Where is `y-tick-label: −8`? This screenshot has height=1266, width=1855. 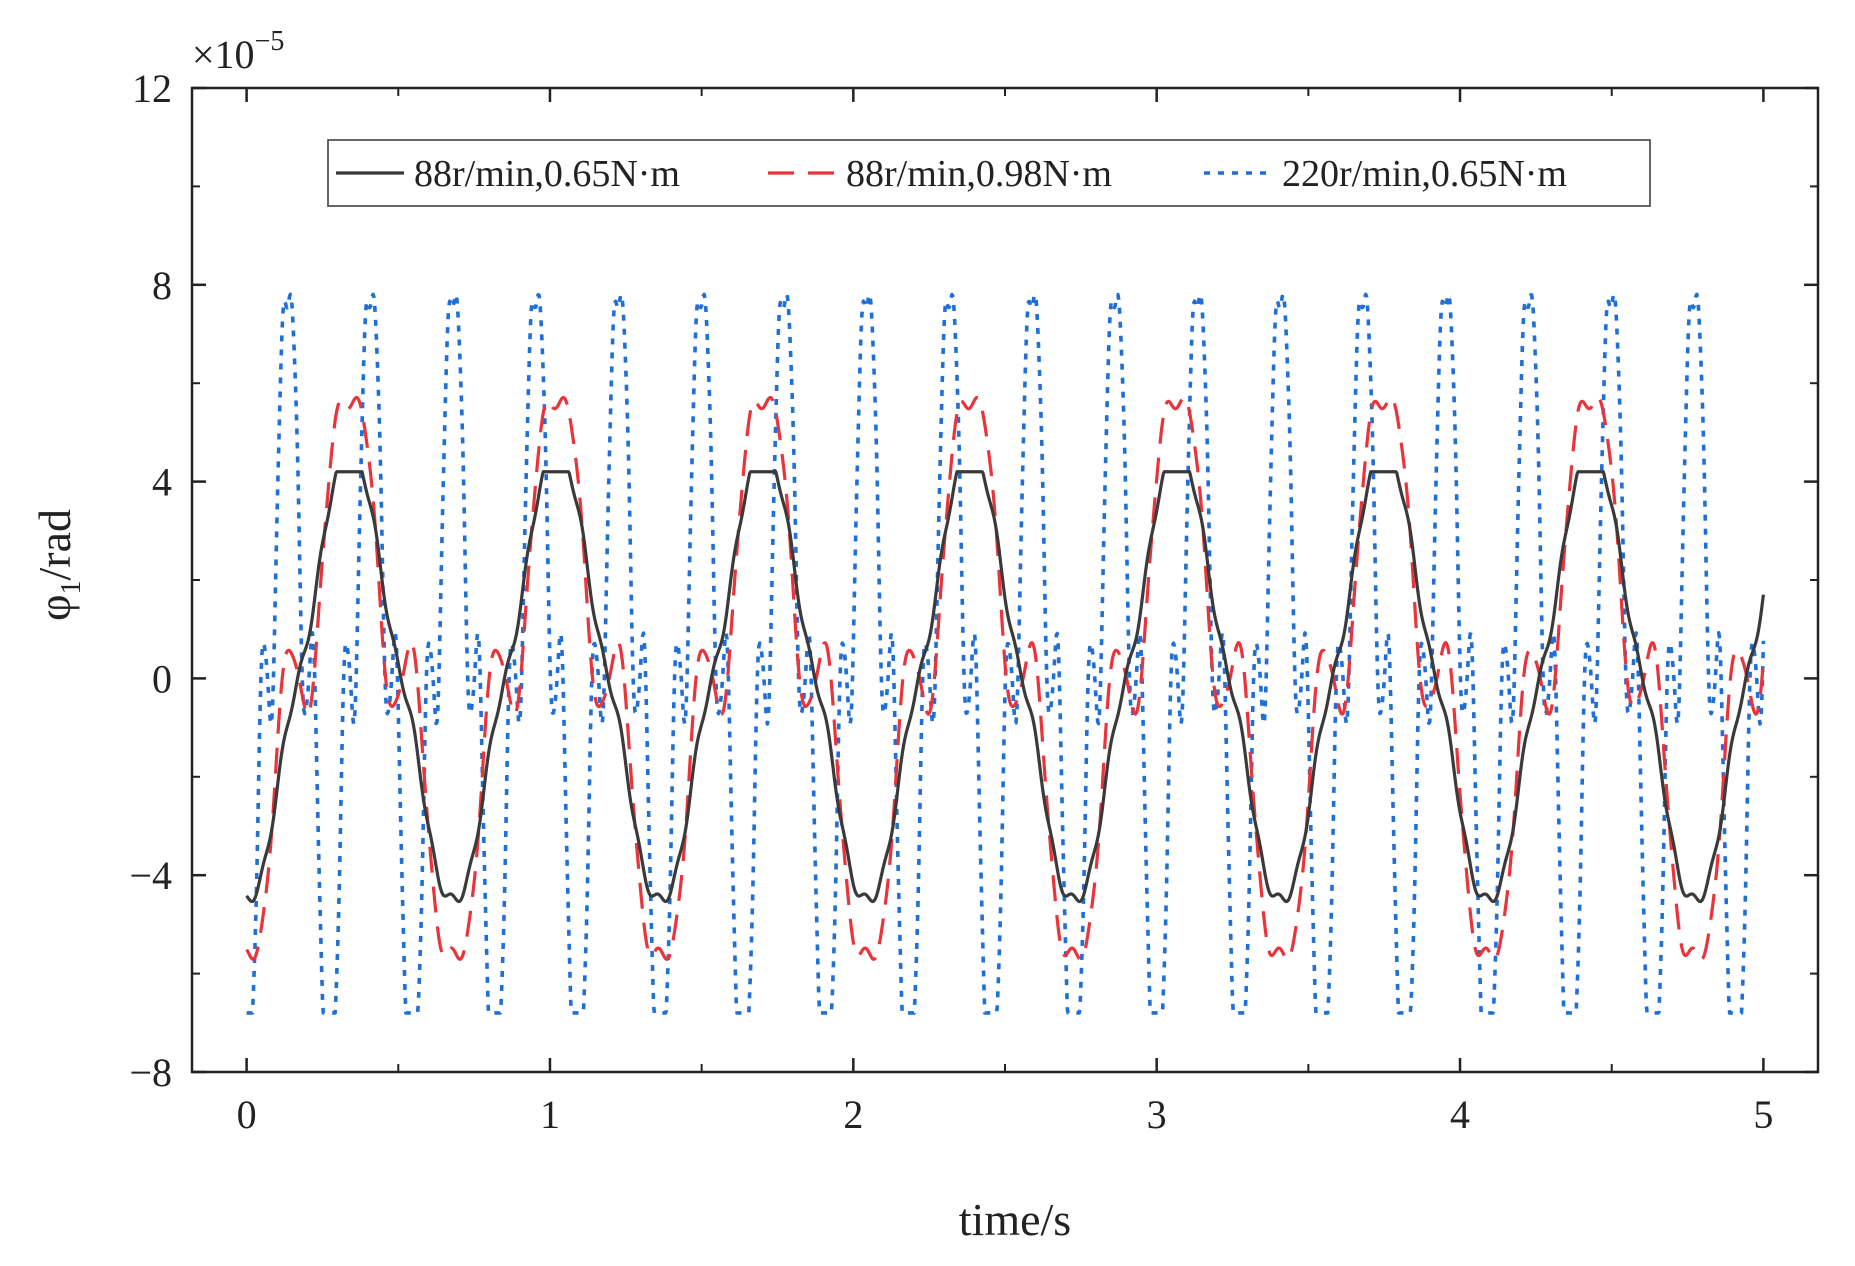 y-tick-label: −8 is located at coordinates (150, 1072).